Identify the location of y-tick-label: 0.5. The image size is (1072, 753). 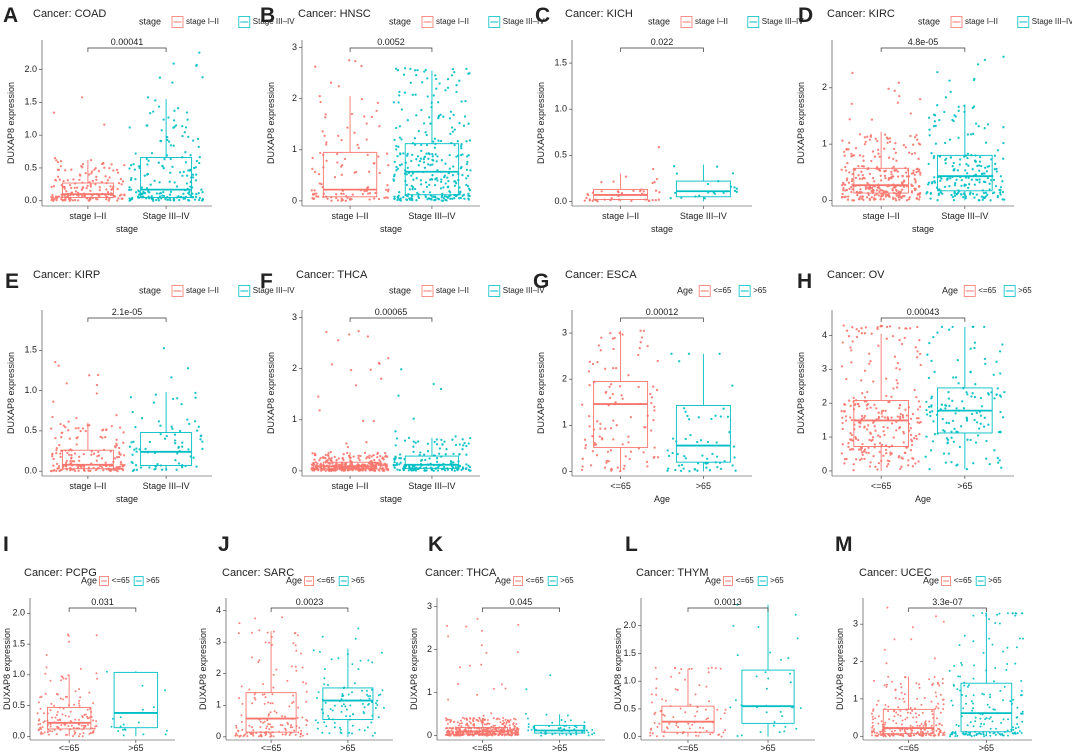
(30, 167).